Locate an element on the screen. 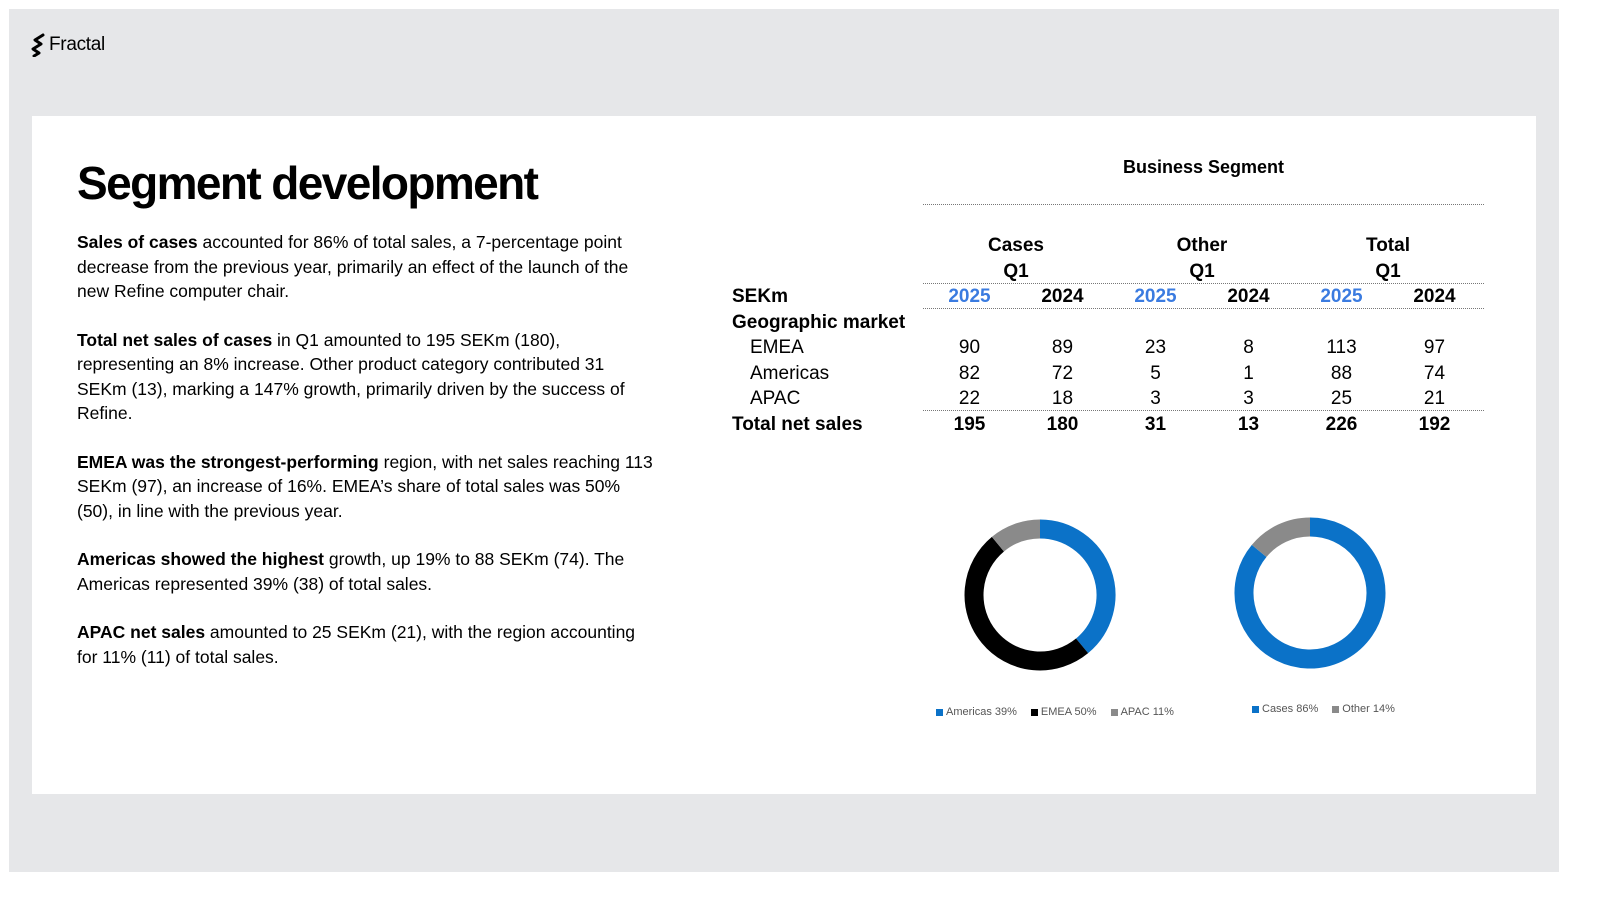 The height and width of the screenshot is (900, 1600). legend-item: Cases 86% is located at coordinates (1285, 709).